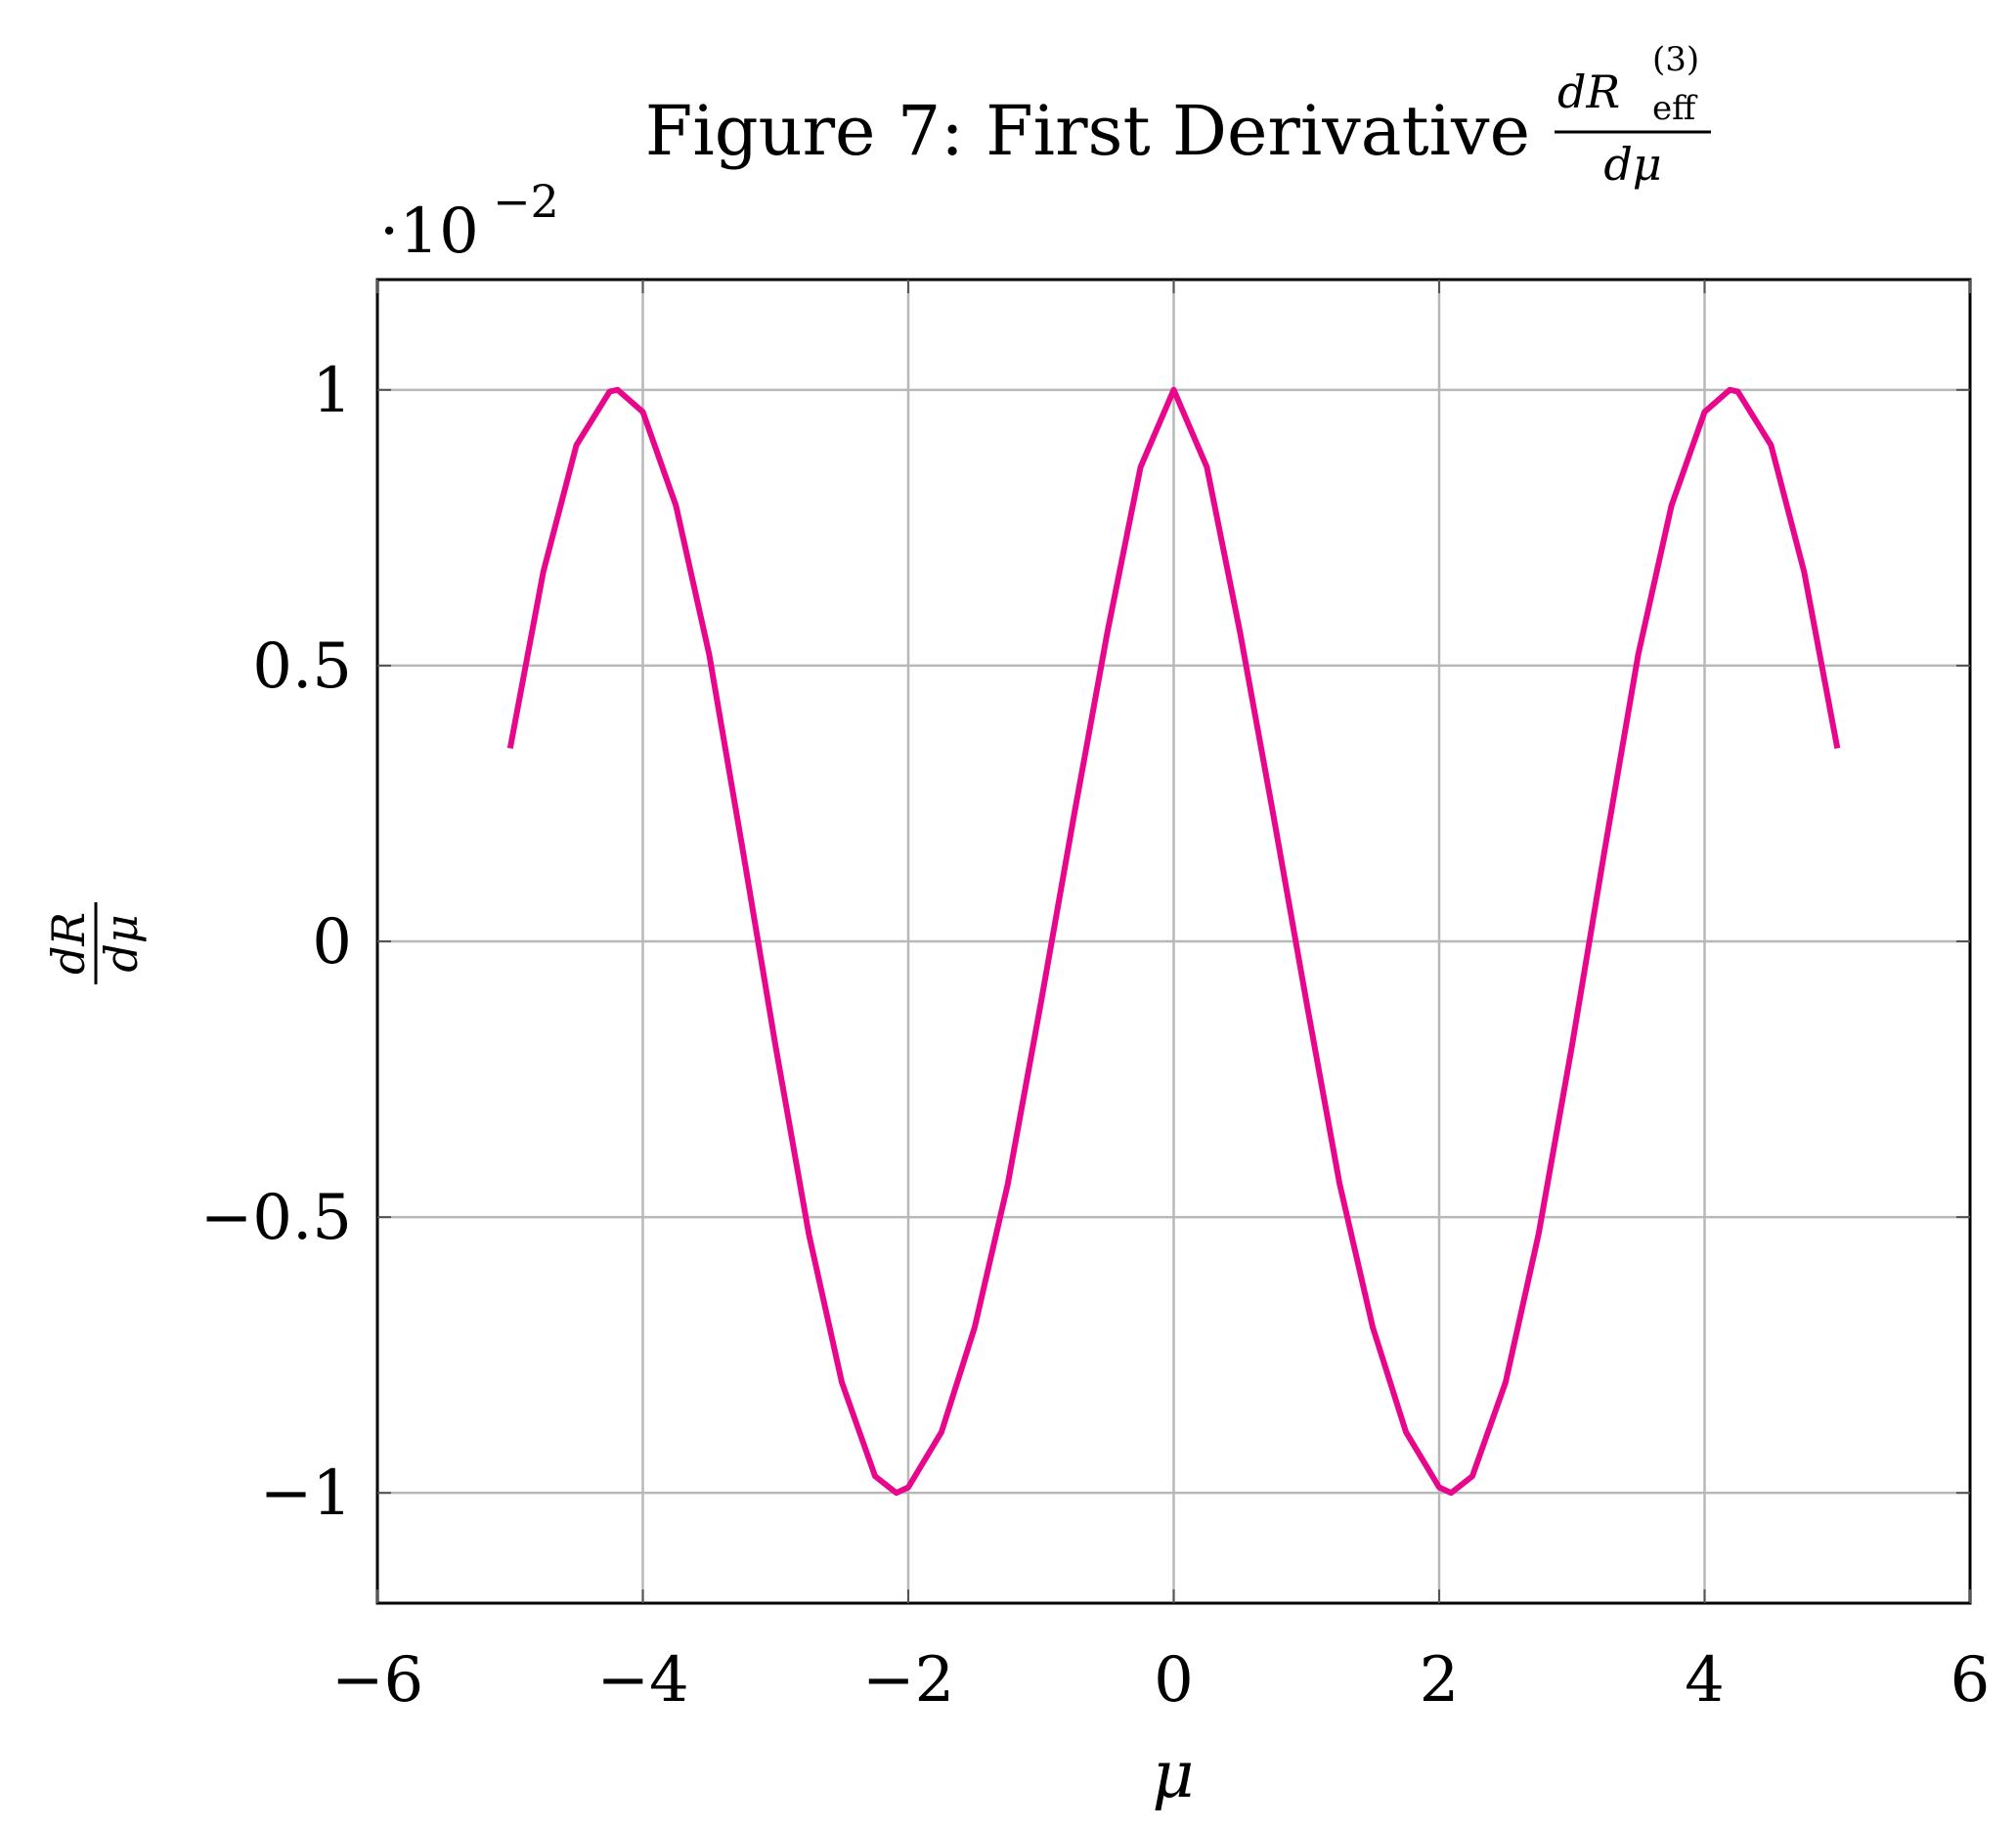  What do you see at coordinates (332, 391) in the screenshot?
I see `y-tick-label: 1` at bounding box center [332, 391].